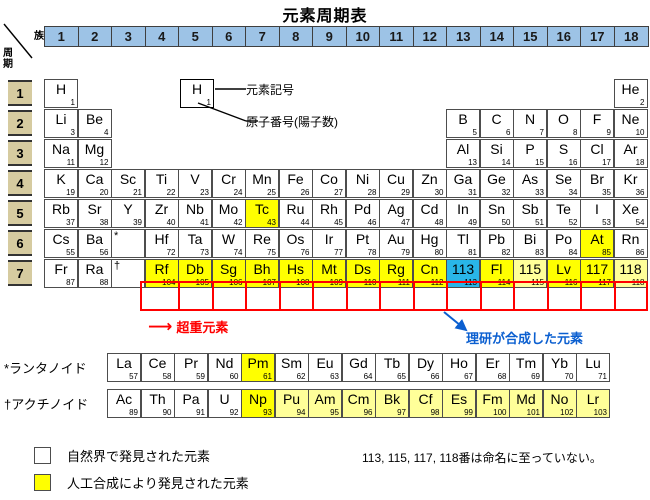  What do you see at coordinates (630, 153) in the screenshot?
I see `element-cell-18: Ar 18` at bounding box center [630, 153].